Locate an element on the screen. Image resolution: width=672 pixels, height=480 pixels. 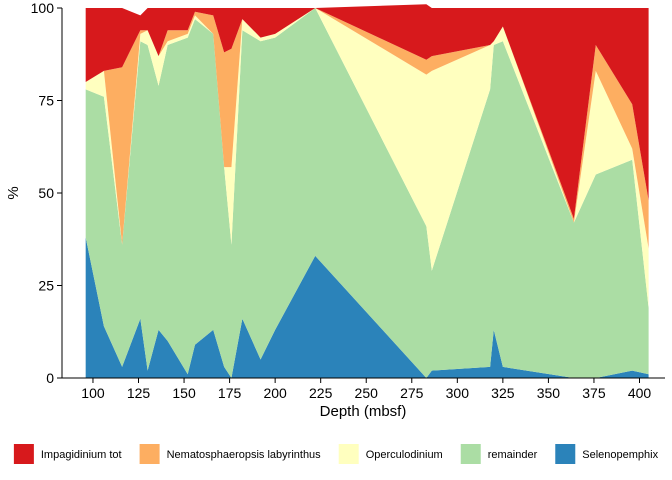
y-axis-ticks: 0 25 50 75 100 is located at coordinates (46, 193).